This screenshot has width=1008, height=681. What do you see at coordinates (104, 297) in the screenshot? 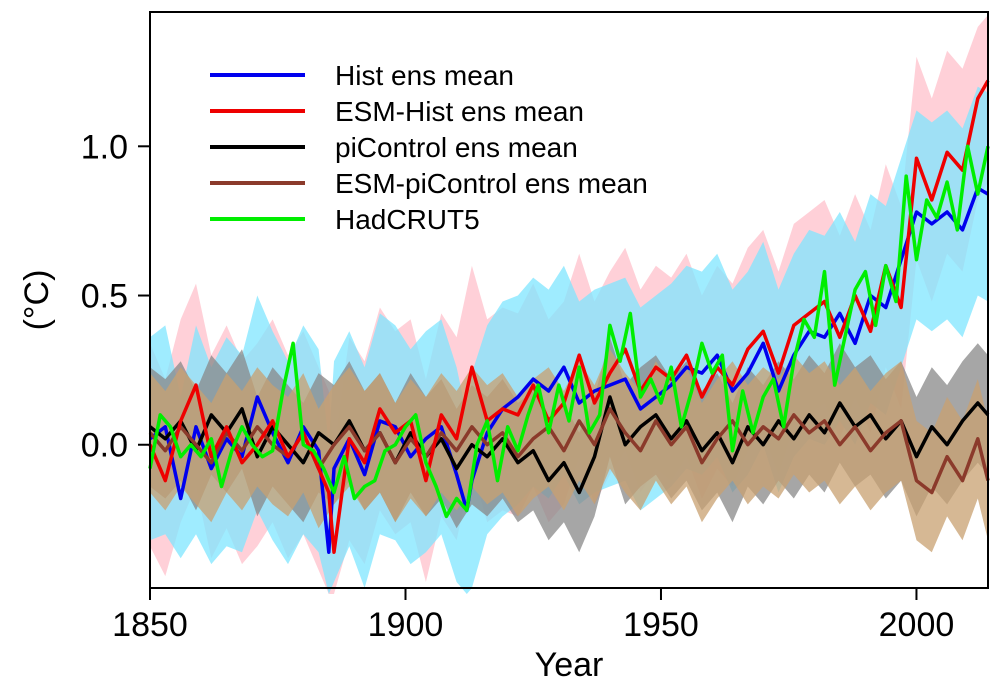
I see `y-tick-label: 0.5` at bounding box center [104, 297].